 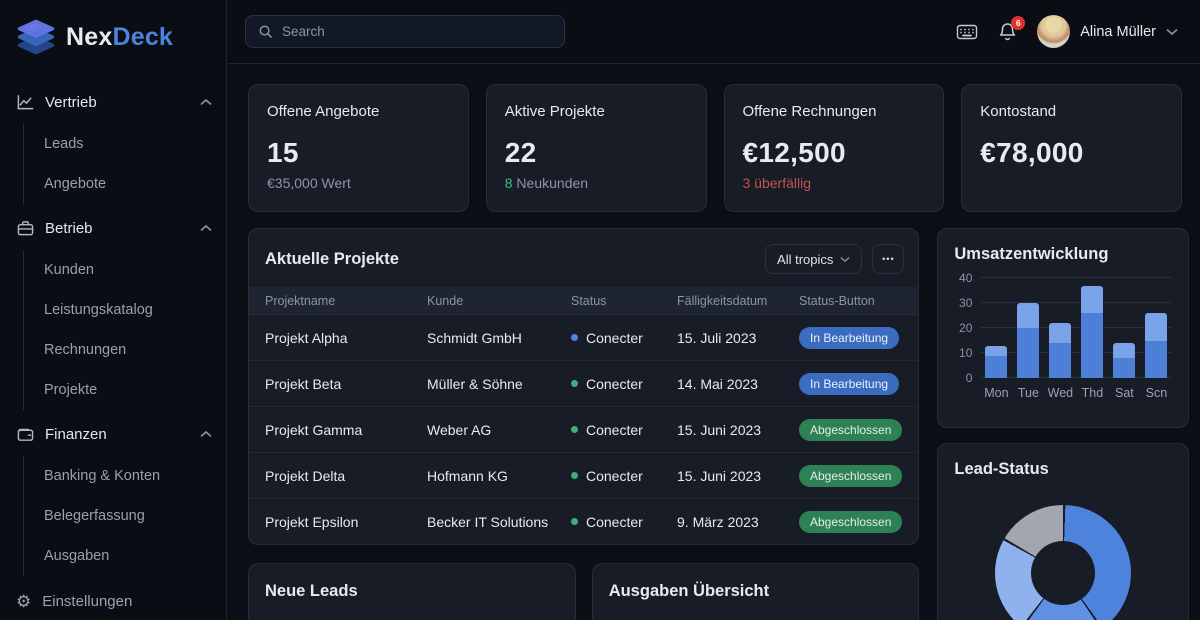 I want to click on donut-chart, so click(x=1063, y=562).